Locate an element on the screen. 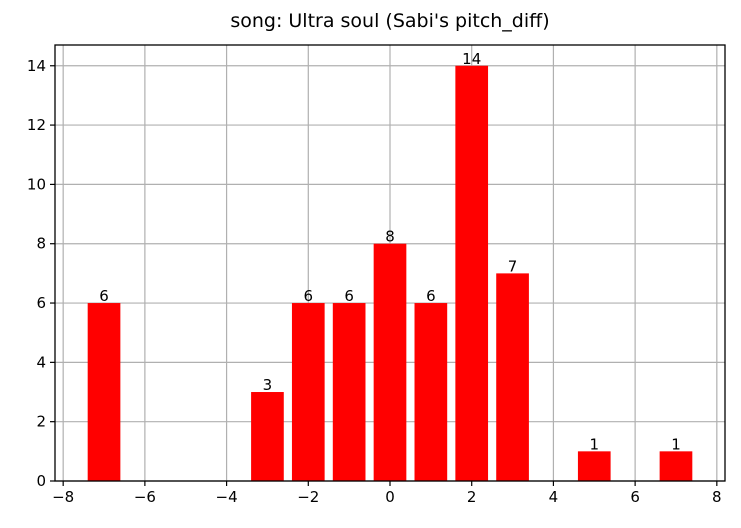 The height and width of the screenshot is (528, 741). y-tick-label: 2 is located at coordinates (41, 422).